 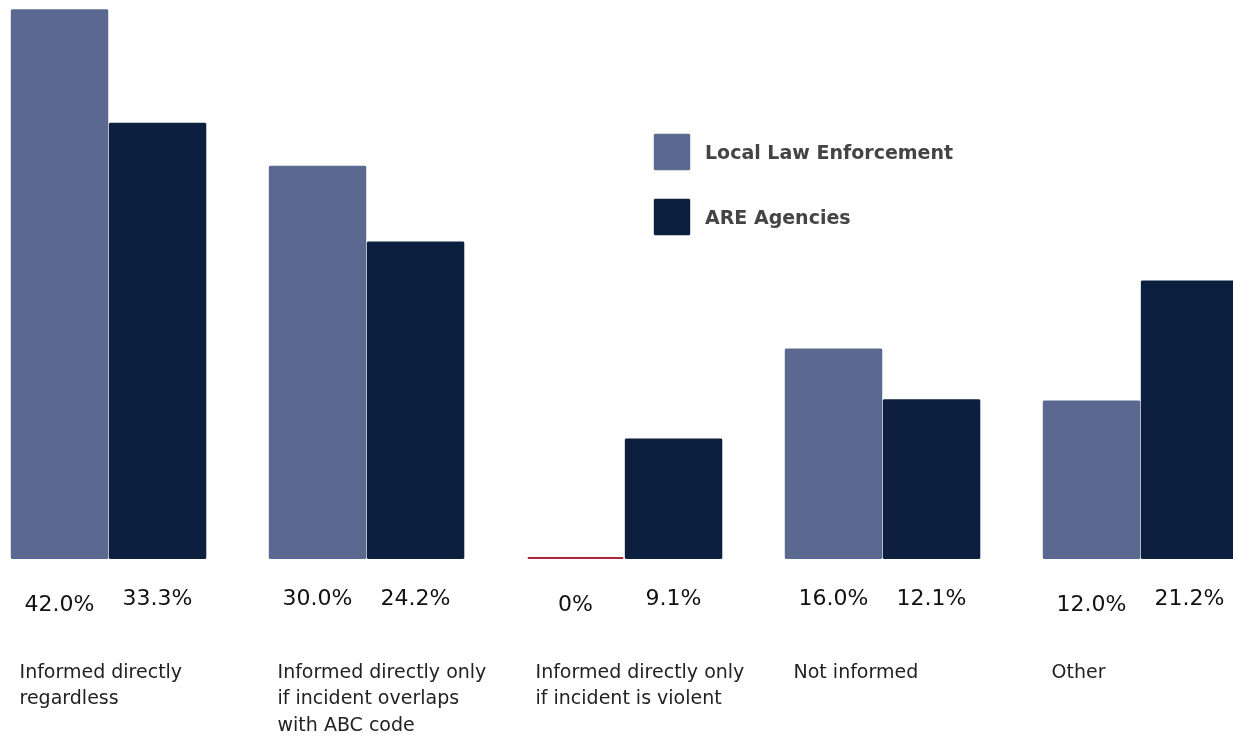 I want to click on data-label: 16.0%, so click(x=833, y=598).